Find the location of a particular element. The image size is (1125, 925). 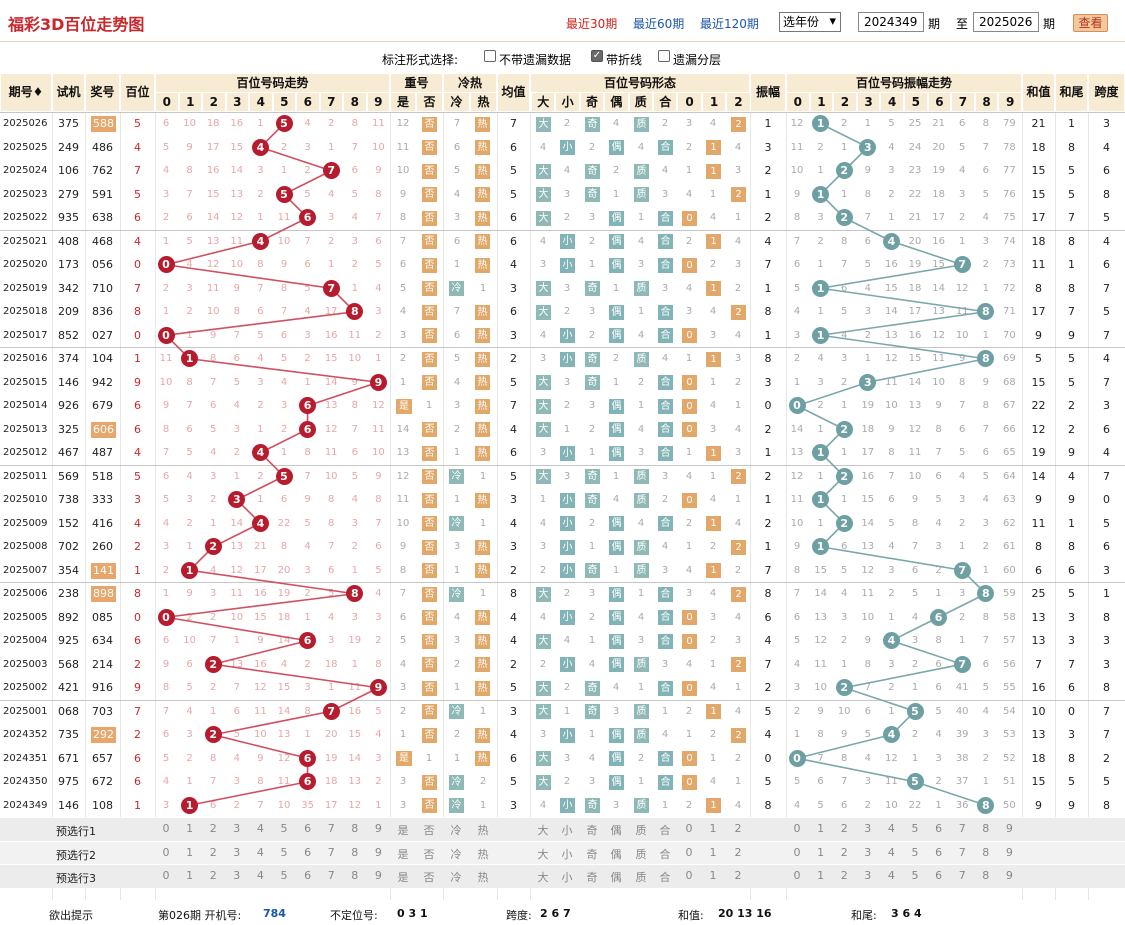

range-60-link: 最近60期 is located at coordinates (659, 24).